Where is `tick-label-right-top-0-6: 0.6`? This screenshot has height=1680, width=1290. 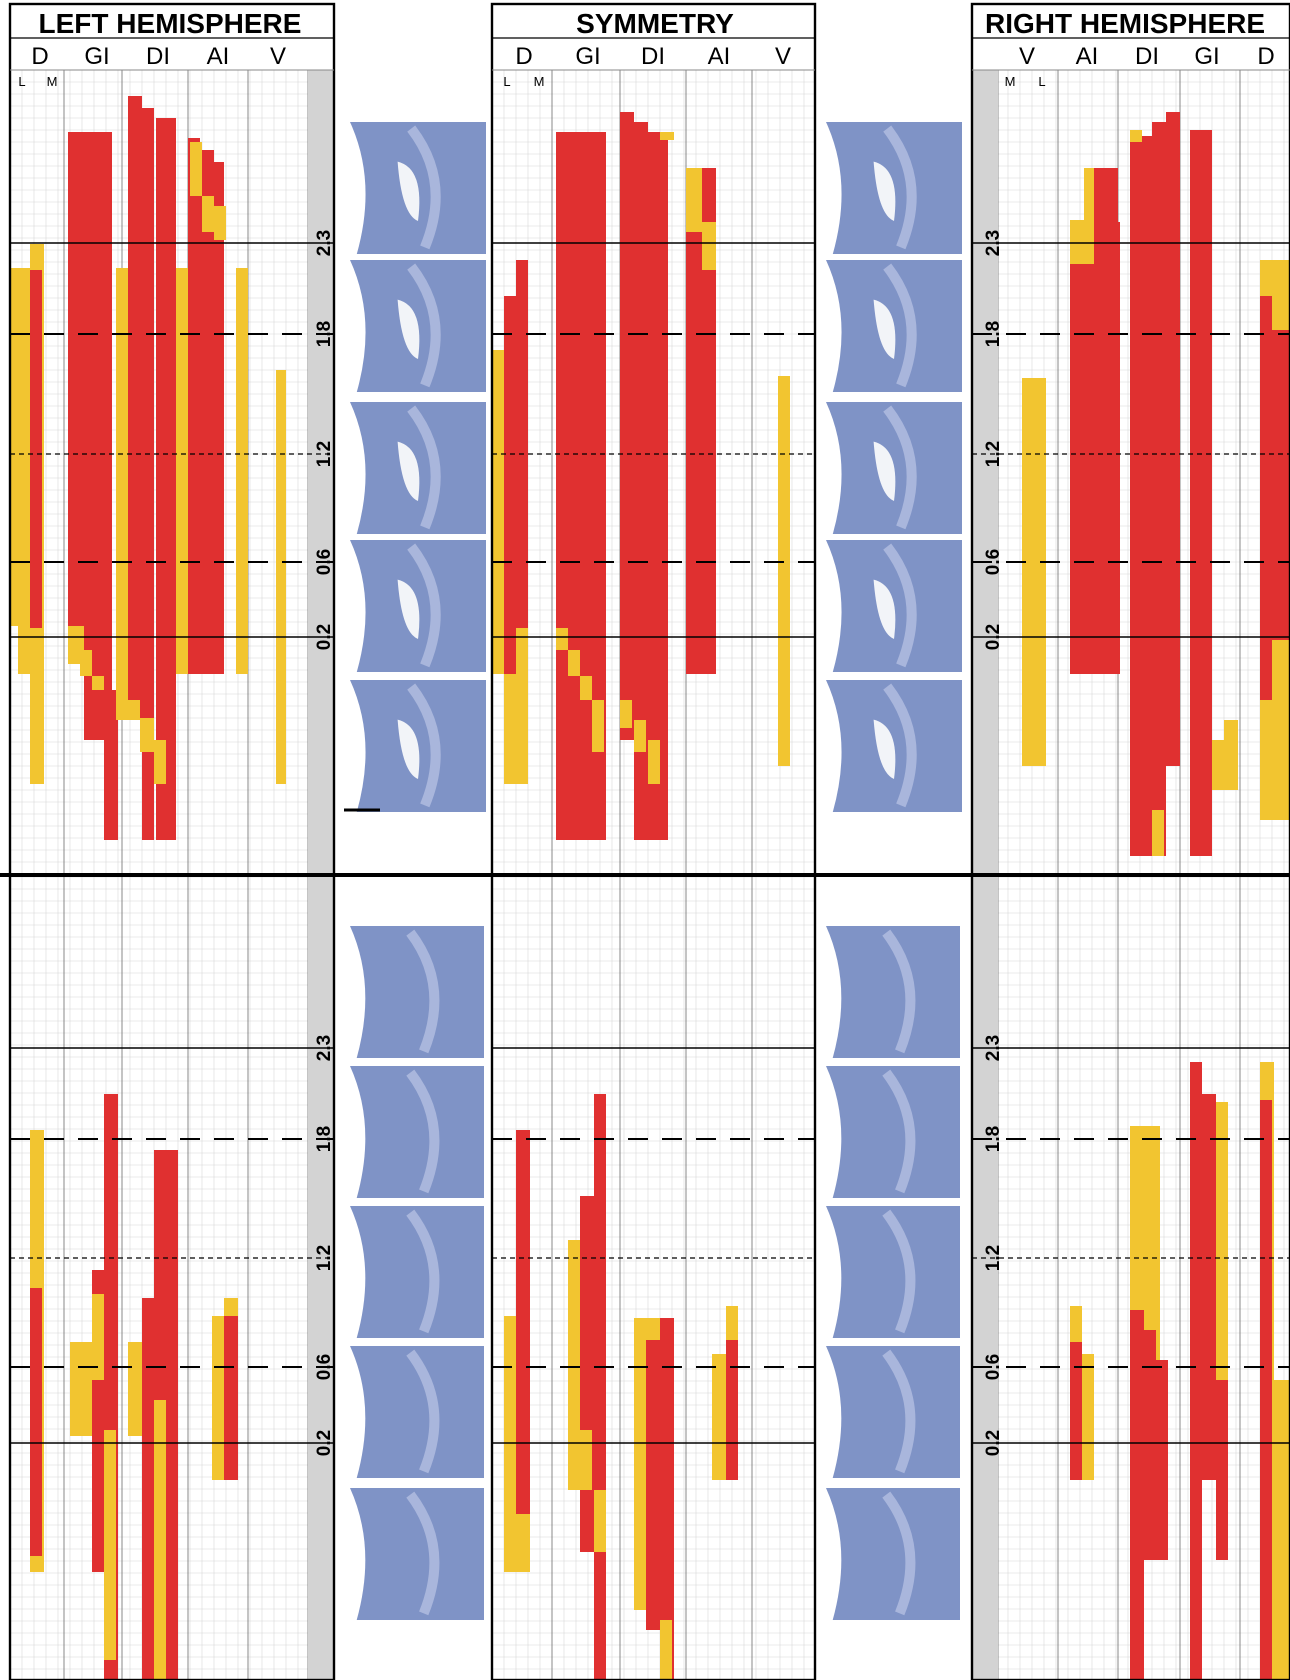 tick-label-right-top-0-6: 0.6 is located at coordinates (993, 562).